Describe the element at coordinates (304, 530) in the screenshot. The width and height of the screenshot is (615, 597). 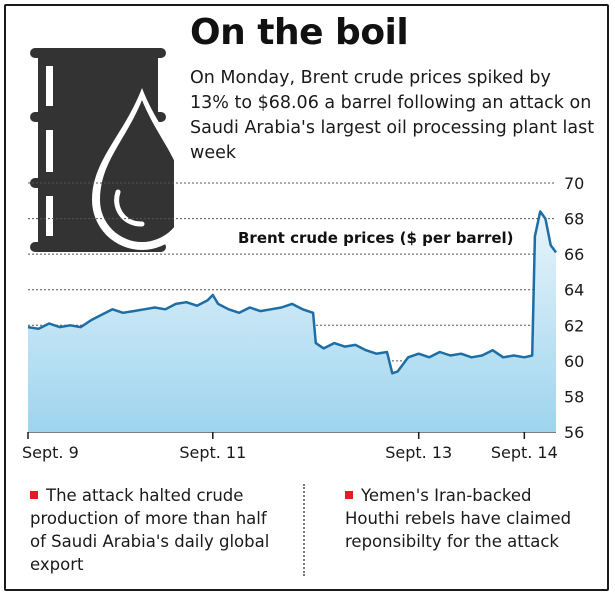
I see `notes-divider` at that location.